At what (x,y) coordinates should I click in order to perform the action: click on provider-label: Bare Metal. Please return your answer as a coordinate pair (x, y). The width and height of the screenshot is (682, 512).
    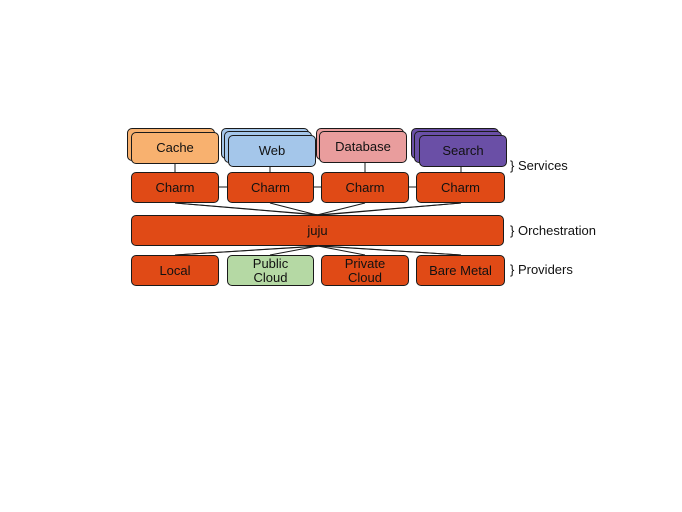
    Looking at the image, I should click on (460, 270).